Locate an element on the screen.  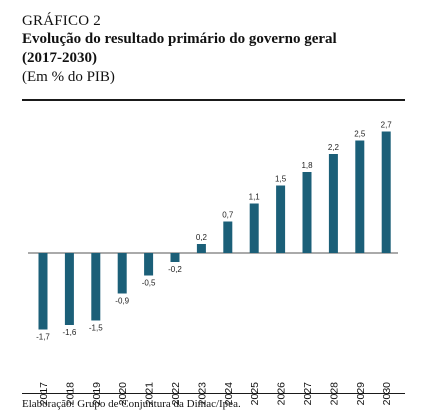
top-rule is located at coordinates (213, 100).